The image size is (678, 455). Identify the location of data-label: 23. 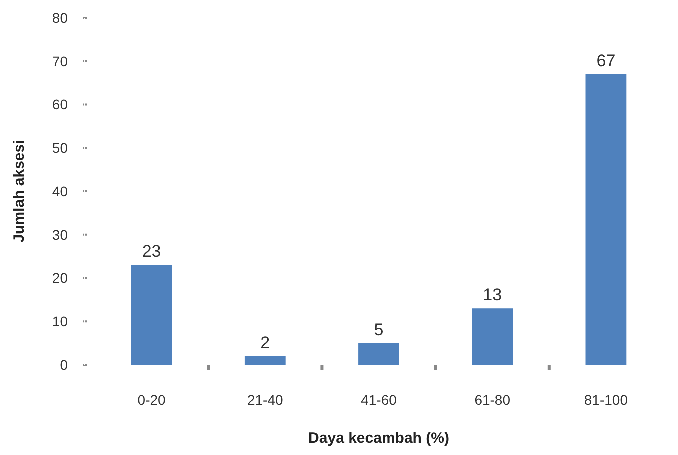
(152, 252).